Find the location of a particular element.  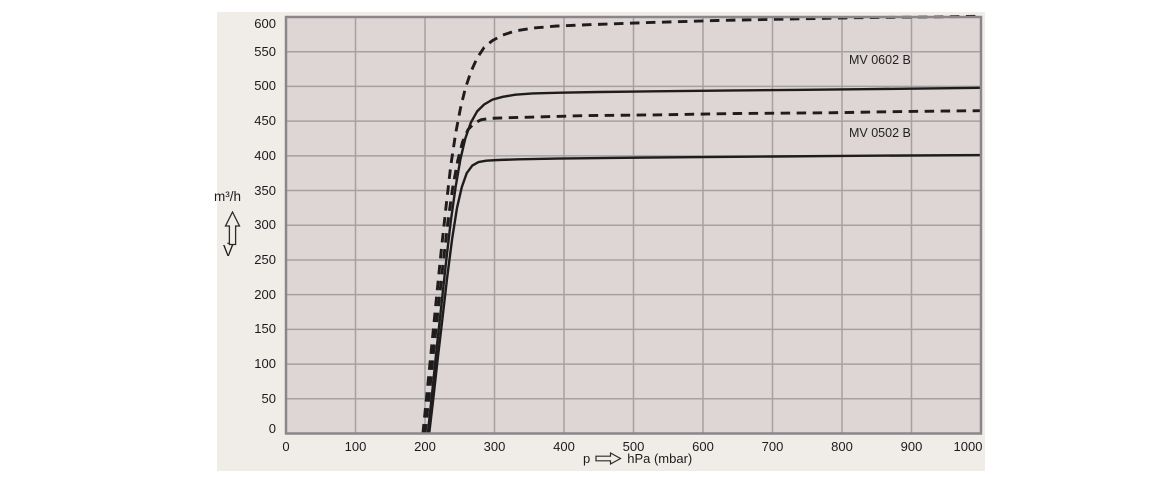

x-tick-label: 300 is located at coordinates (494, 446).